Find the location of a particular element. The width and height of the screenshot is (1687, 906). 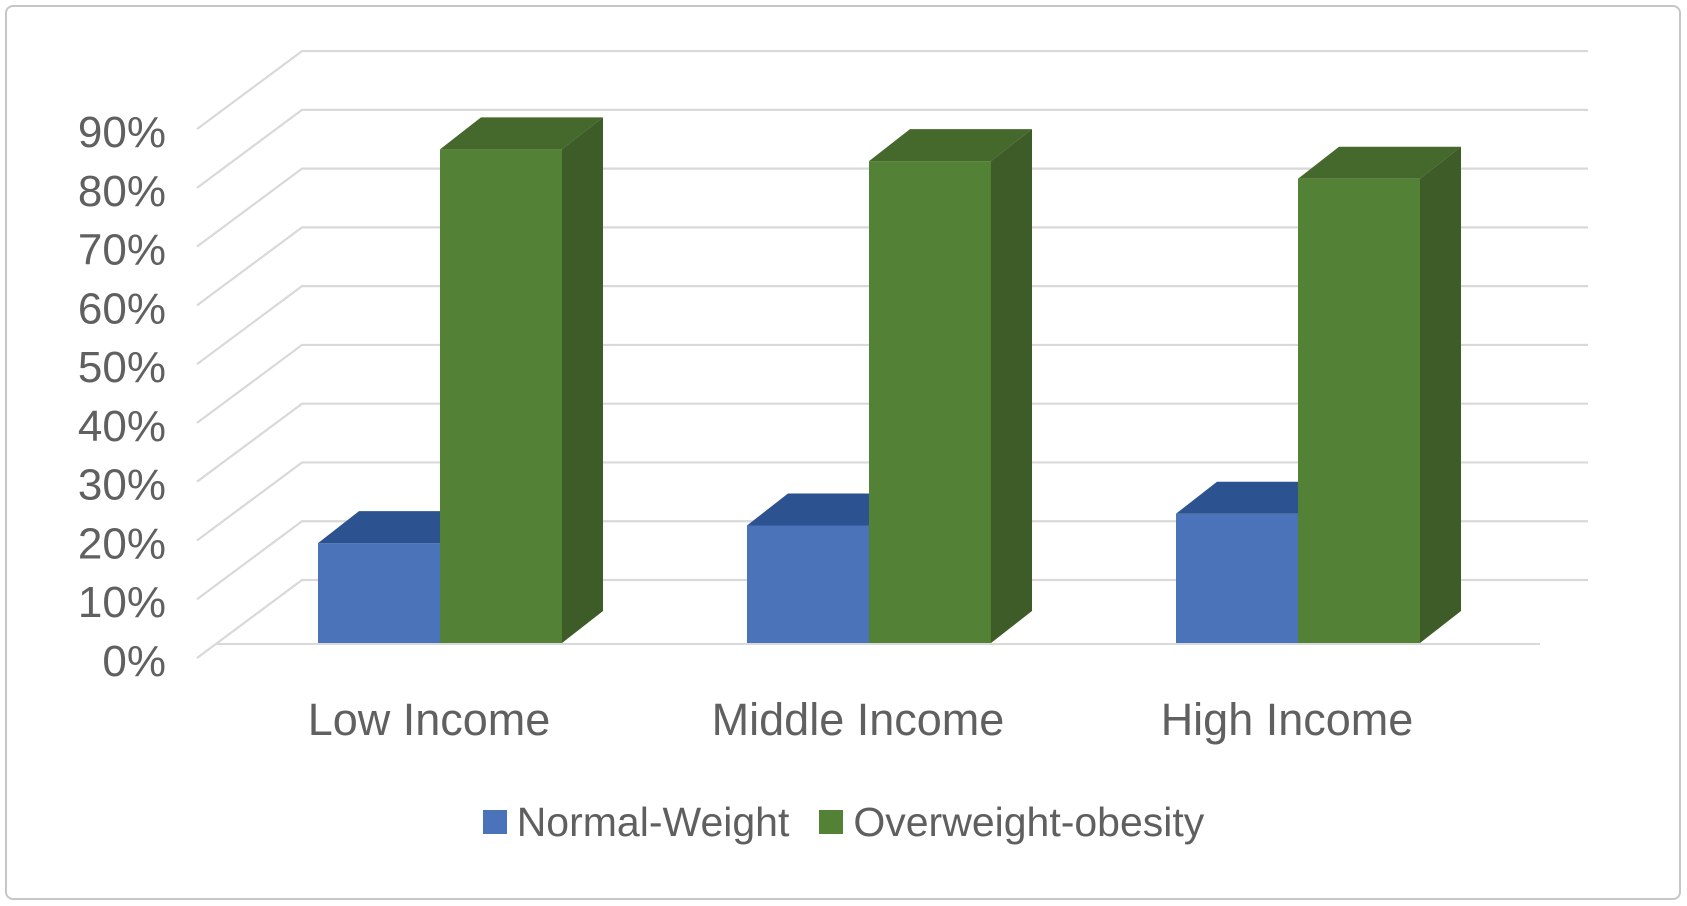

y-tick-label-60: 60% is located at coordinates (122, 308).